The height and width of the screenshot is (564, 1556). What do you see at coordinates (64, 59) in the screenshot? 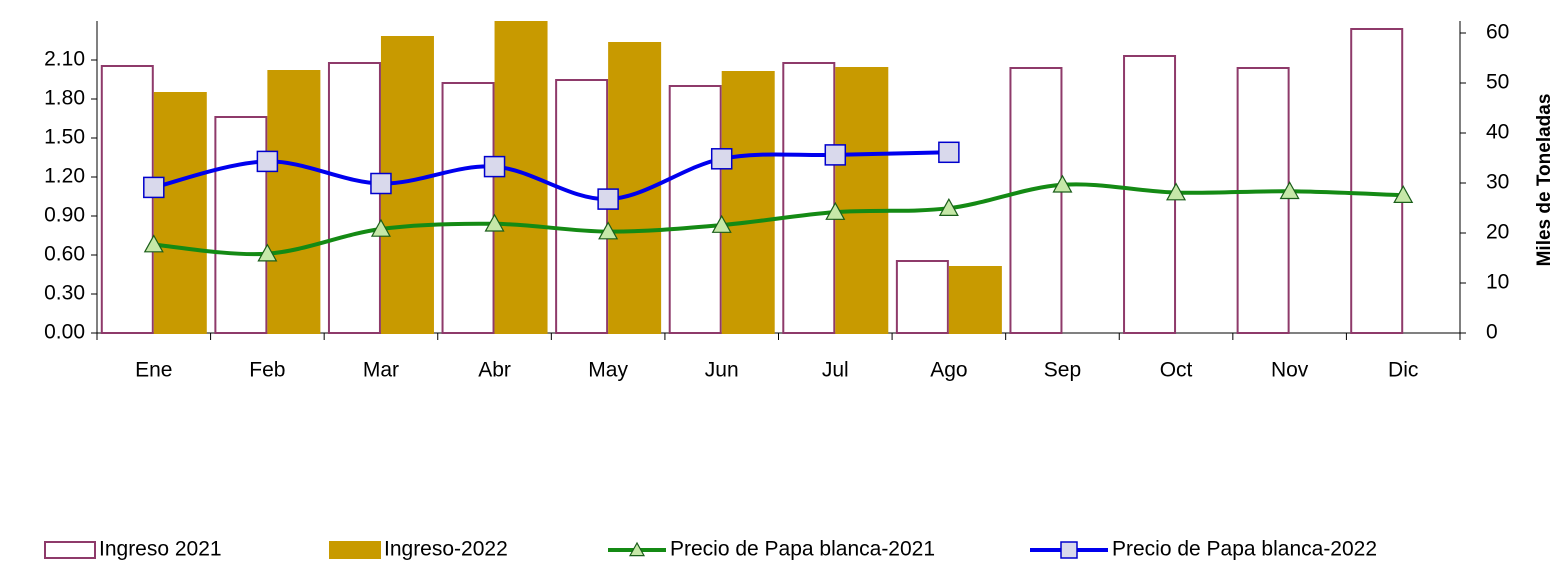
I see `y-tick-label: 2.10` at bounding box center [64, 59].